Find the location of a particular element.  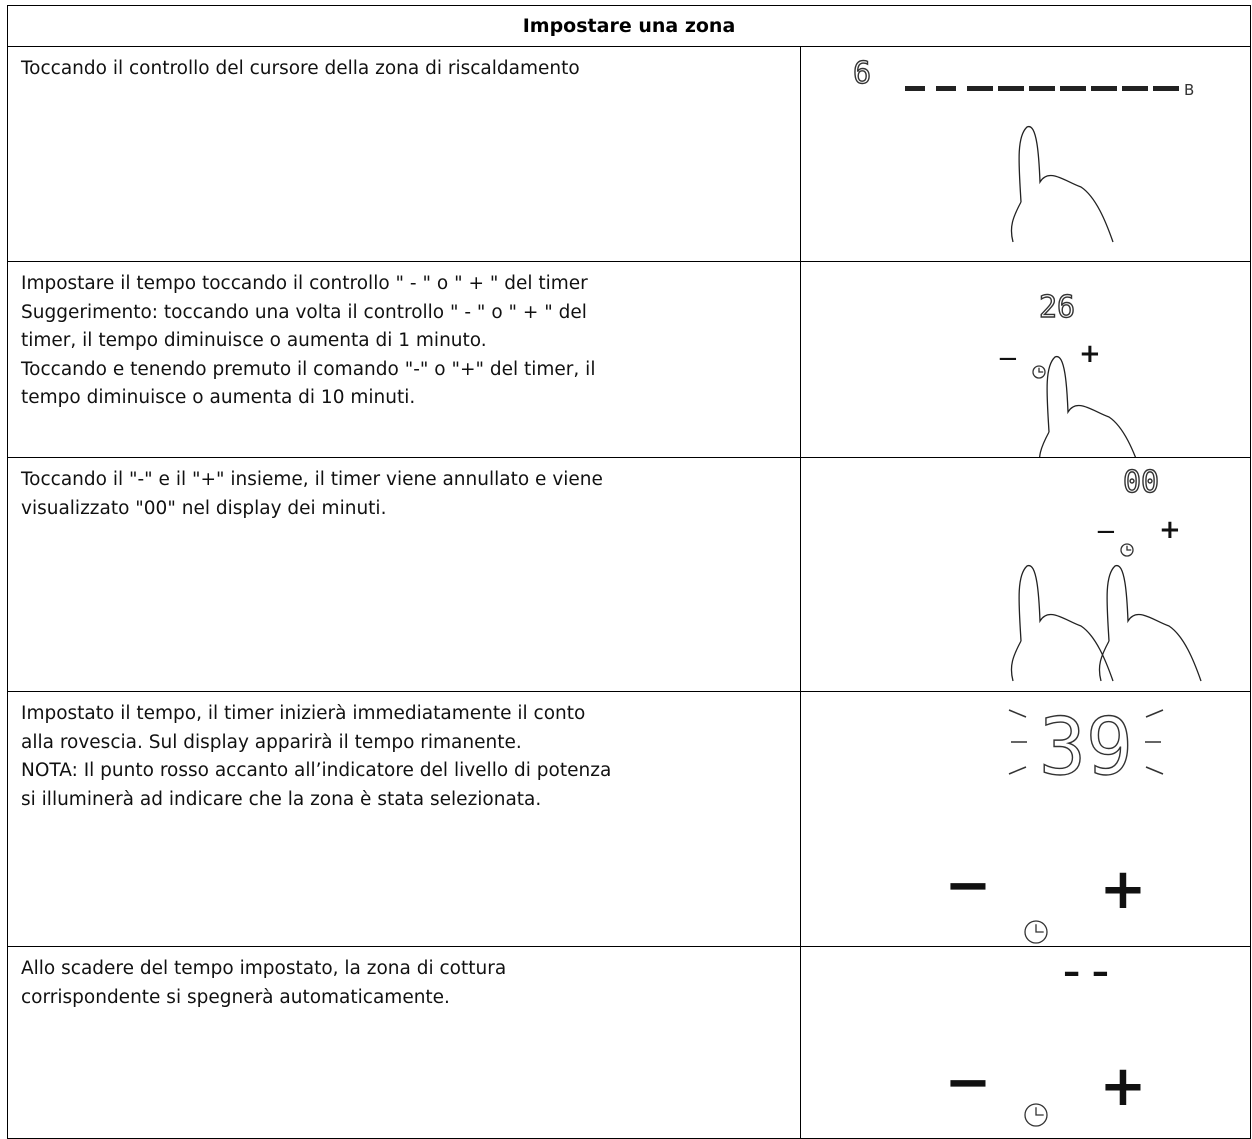

display-digits: – – is located at coordinates (1086, 972).